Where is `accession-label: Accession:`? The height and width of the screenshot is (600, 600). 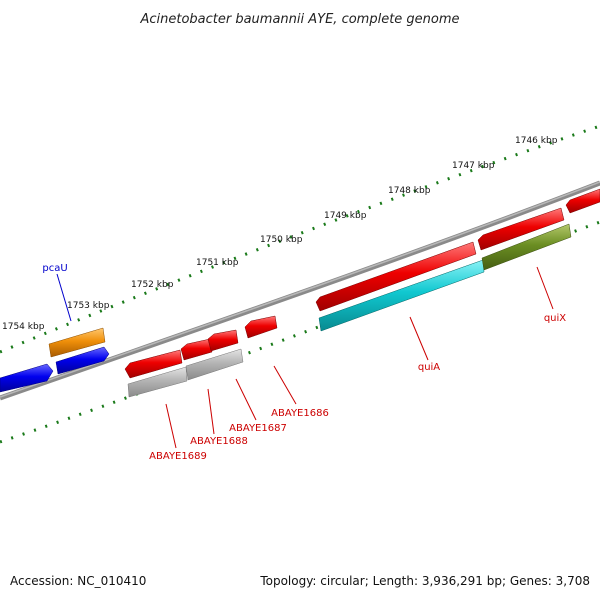 accession-label: Accession: is located at coordinates (42, 581).